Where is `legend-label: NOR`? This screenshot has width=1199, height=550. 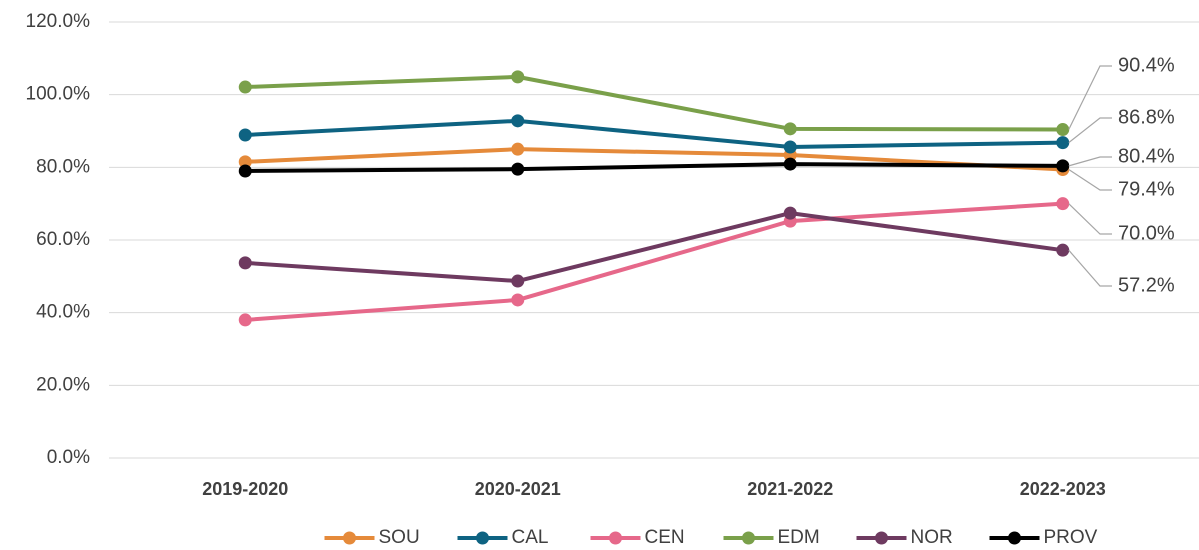
legend-label: NOR is located at coordinates (932, 537).